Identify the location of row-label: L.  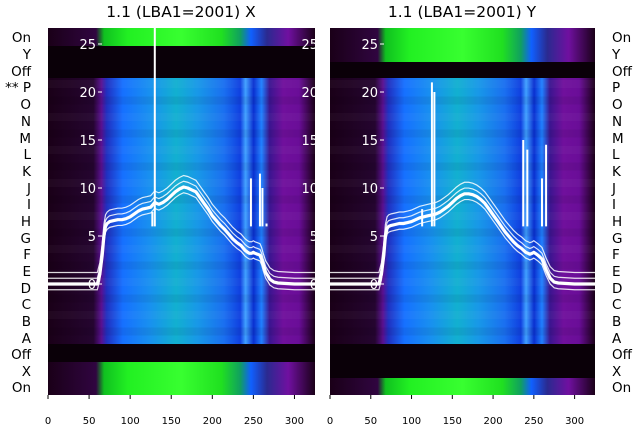
(616, 155).